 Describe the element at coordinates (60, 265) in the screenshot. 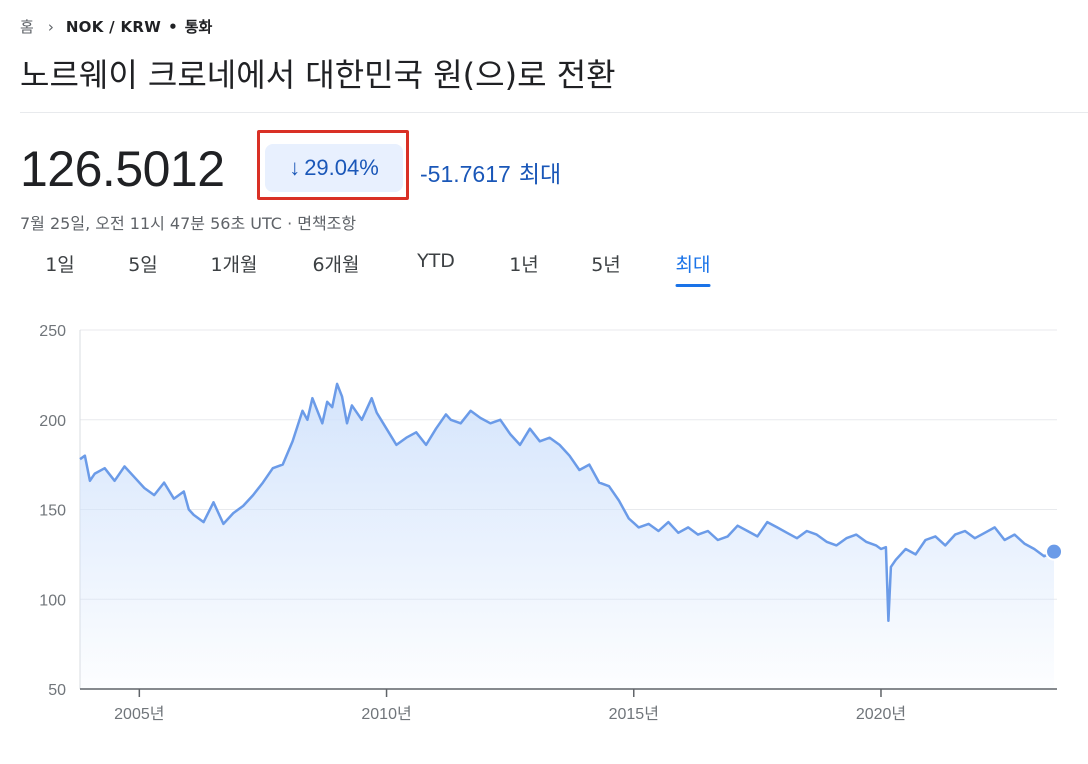

I see `range-tab-0: 1일` at that location.